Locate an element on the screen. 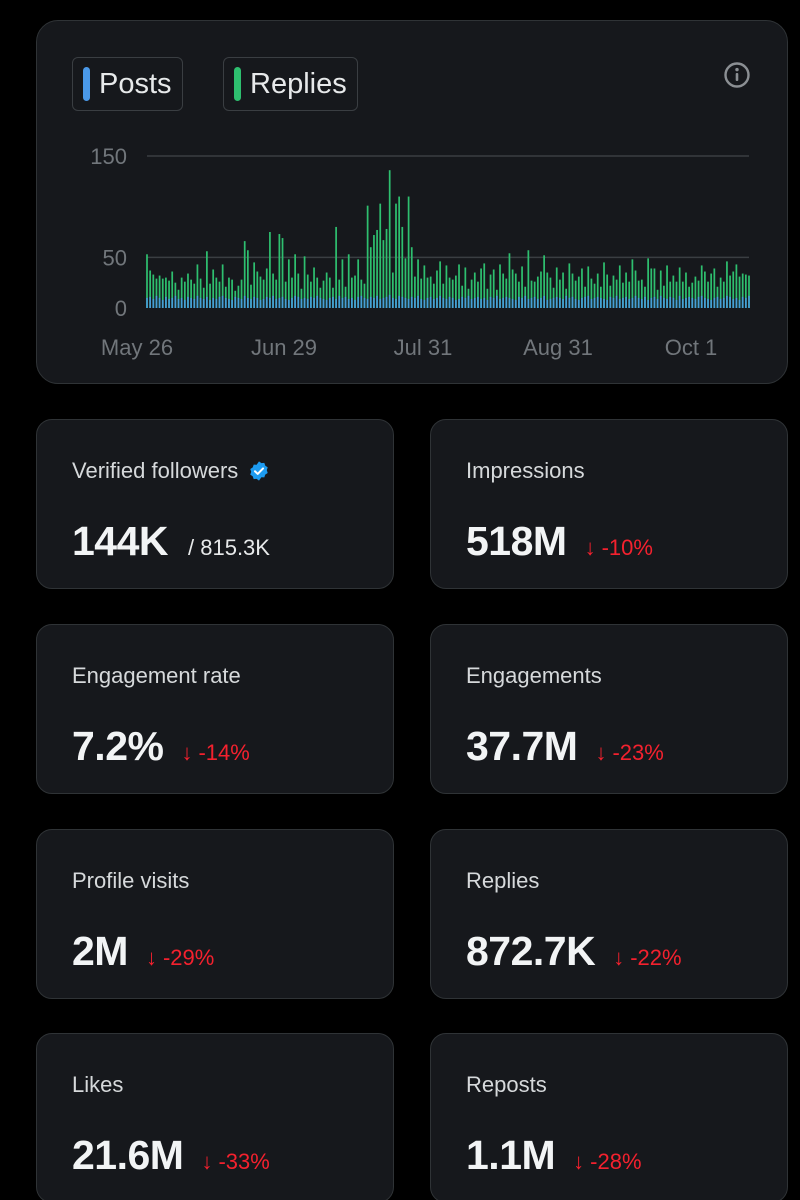 The image size is (800, 1200). stat-card-engagements: Engagements 37.7M ↓ -23% is located at coordinates (609, 709).